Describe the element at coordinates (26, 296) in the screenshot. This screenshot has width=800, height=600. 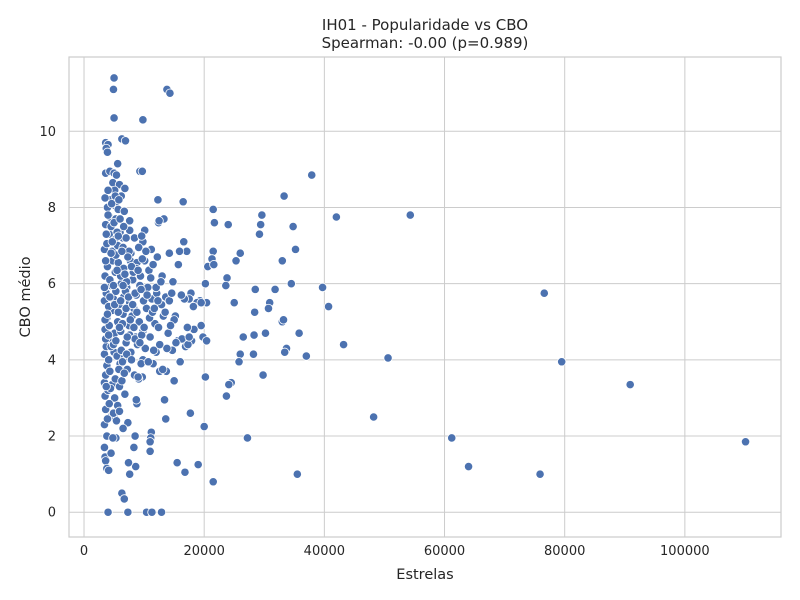
I see `y-axis-label: CBO médio` at that location.